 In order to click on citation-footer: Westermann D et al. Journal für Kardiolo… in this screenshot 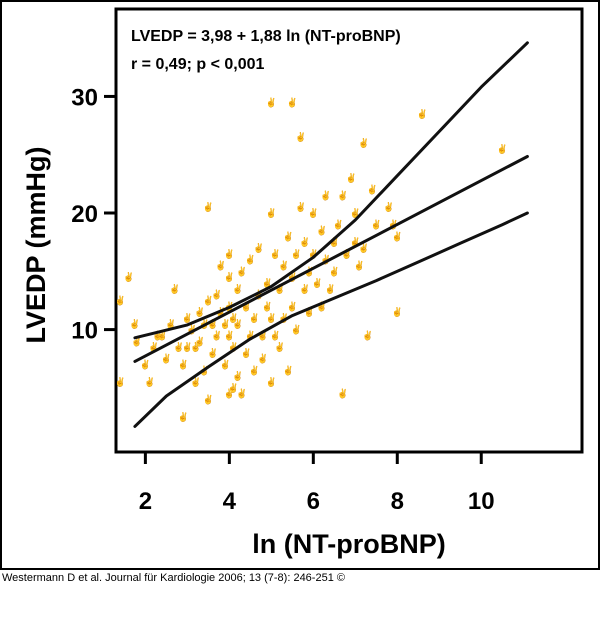, I will do `click(173, 578)`.